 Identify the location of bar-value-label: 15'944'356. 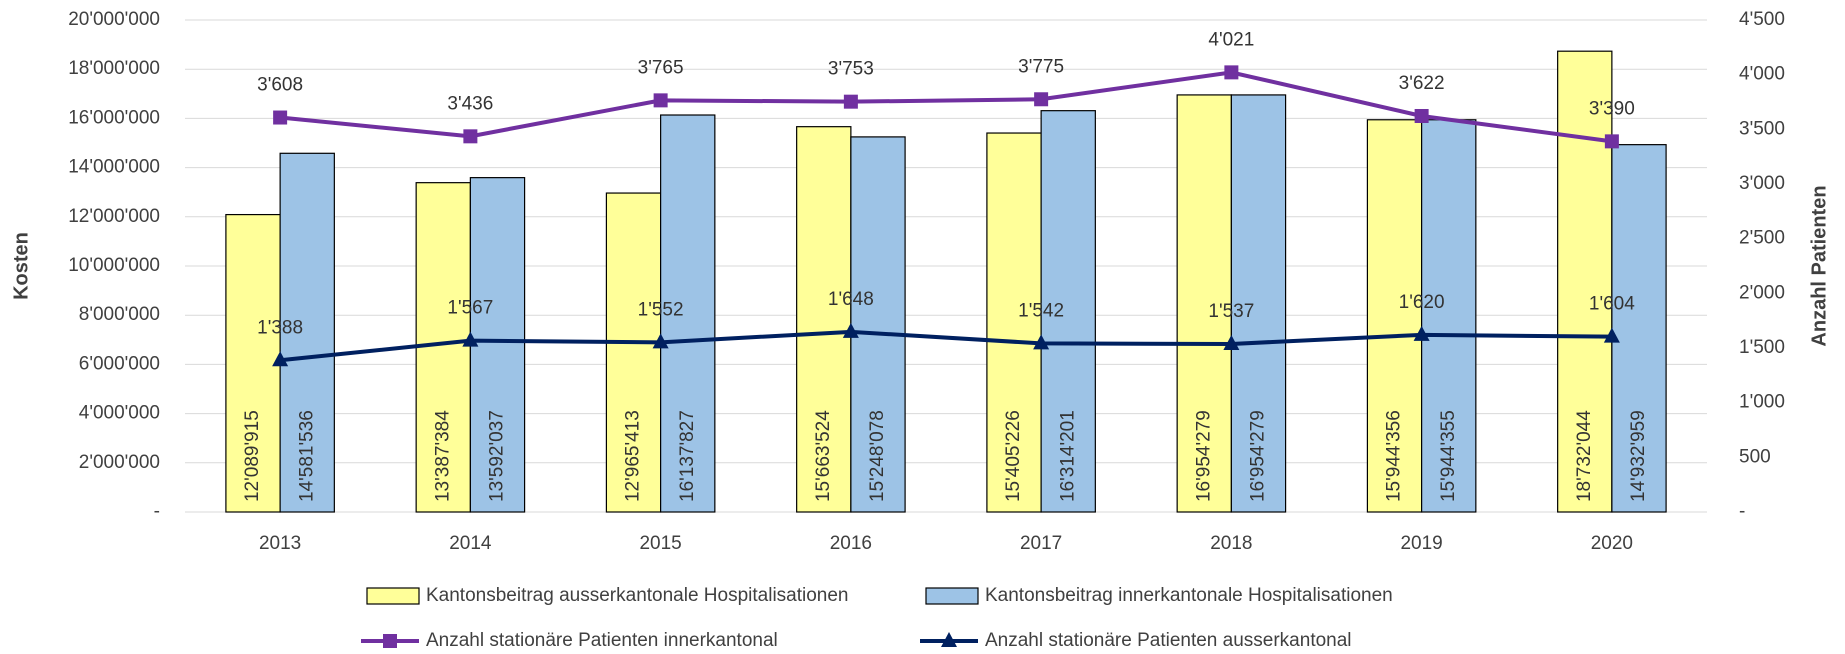
(1394, 456).